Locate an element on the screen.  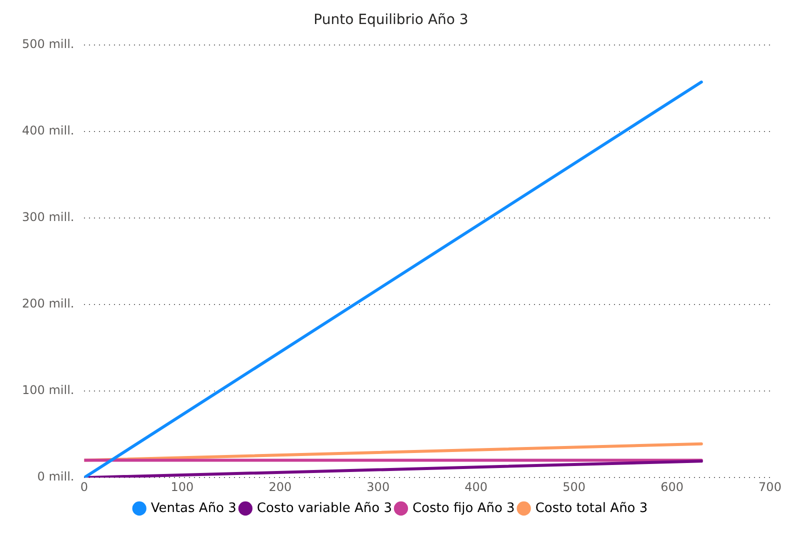
y-tick-label: 400 mill. is located at coordinates (48, 130).